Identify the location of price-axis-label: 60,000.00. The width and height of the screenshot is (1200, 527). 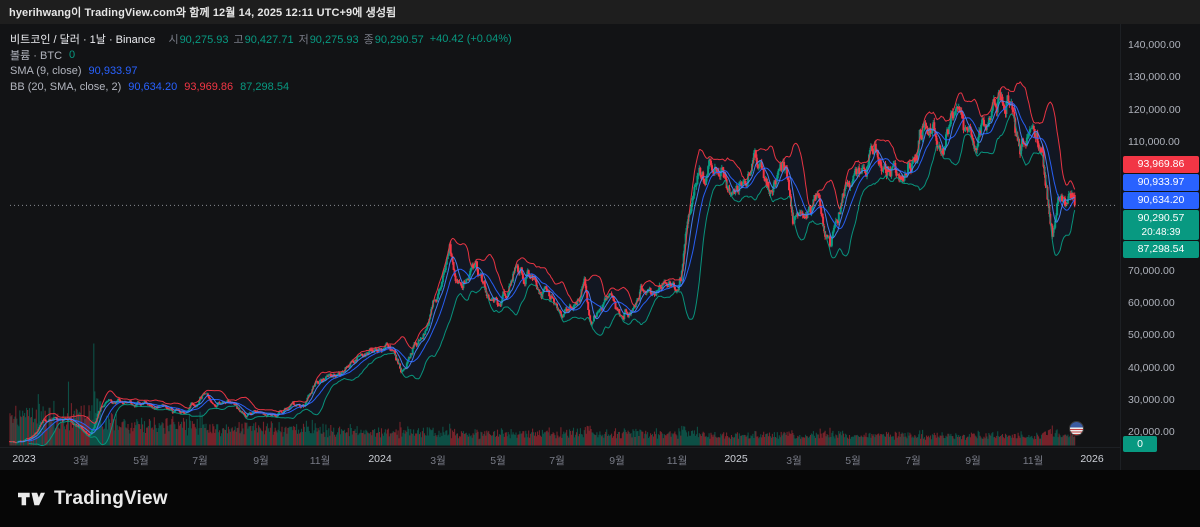
(1151, 303).